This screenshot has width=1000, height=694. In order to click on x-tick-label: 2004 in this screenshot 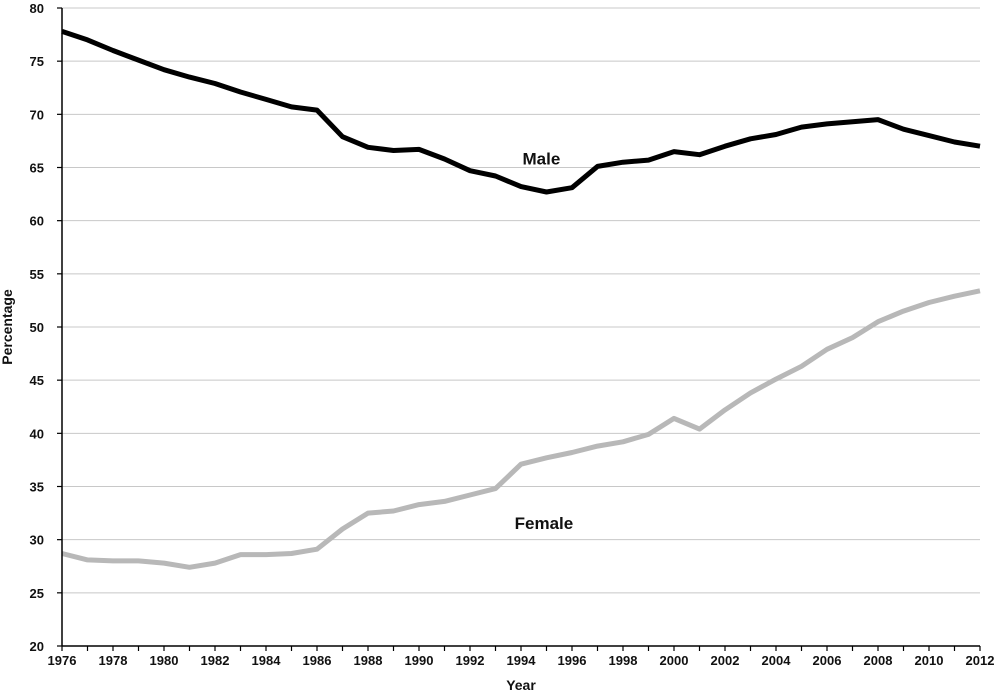, I will do `click(777, 660)`.